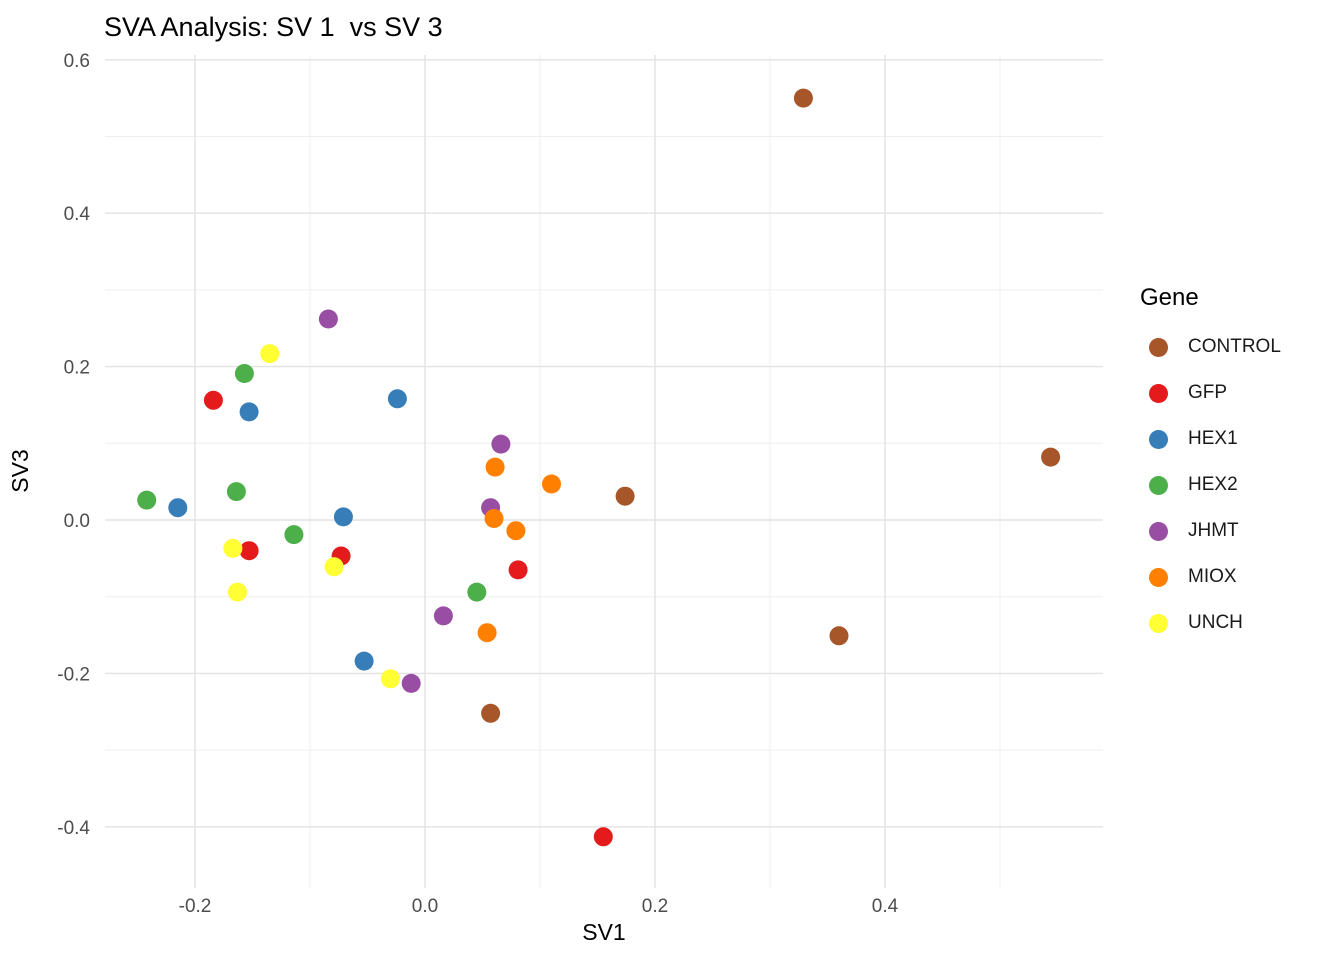 This screenshot has height=965, width=1344. I want to click on legend-item-gfp: GFP, so click(1210, 393).